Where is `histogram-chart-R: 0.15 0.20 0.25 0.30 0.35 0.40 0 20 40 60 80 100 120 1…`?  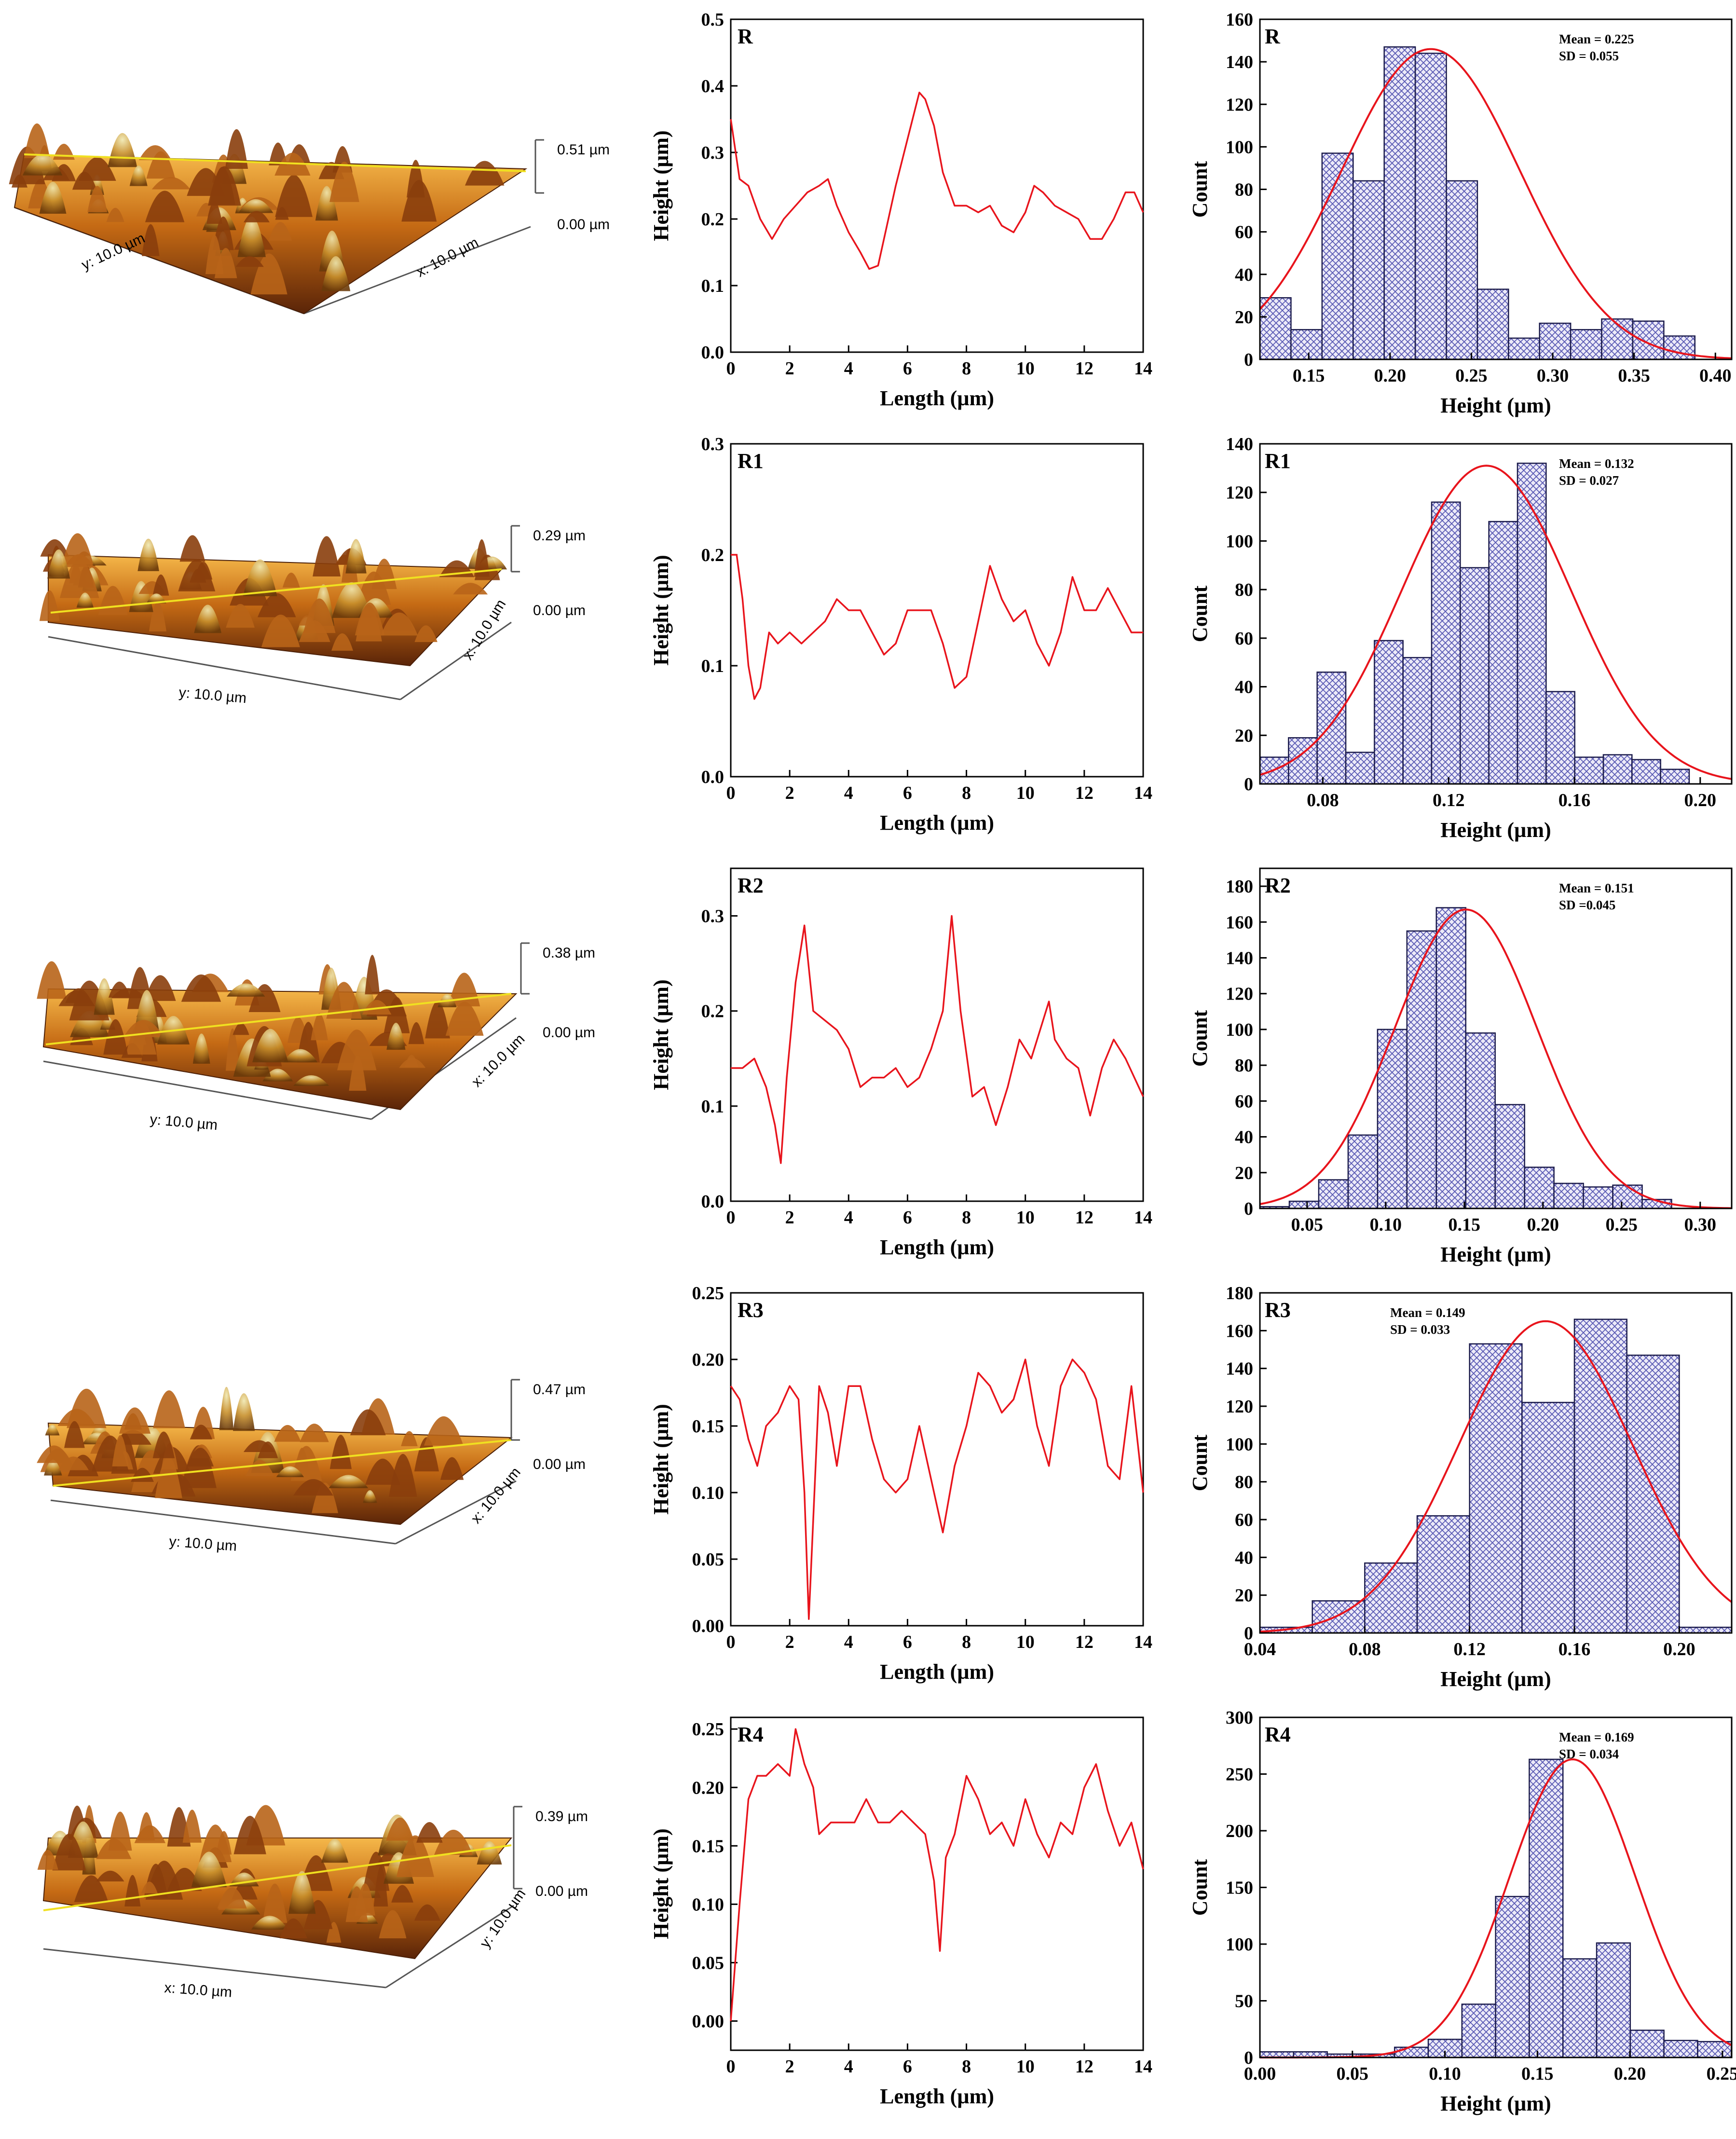 histogram-chart-R: 0.15 0.20 0.25 0.30 0.35 0.40 0 20 40 60 80 100 120 1… is located at coordinates (1461, 213).